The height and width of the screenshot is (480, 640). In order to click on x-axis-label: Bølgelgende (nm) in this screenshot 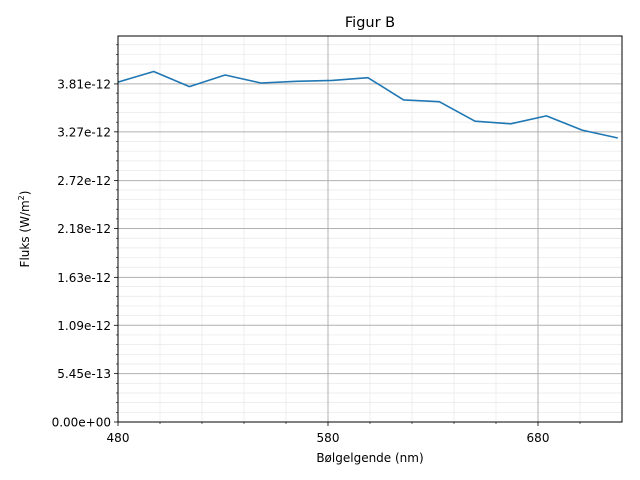, I will do `click(369, 458)`.